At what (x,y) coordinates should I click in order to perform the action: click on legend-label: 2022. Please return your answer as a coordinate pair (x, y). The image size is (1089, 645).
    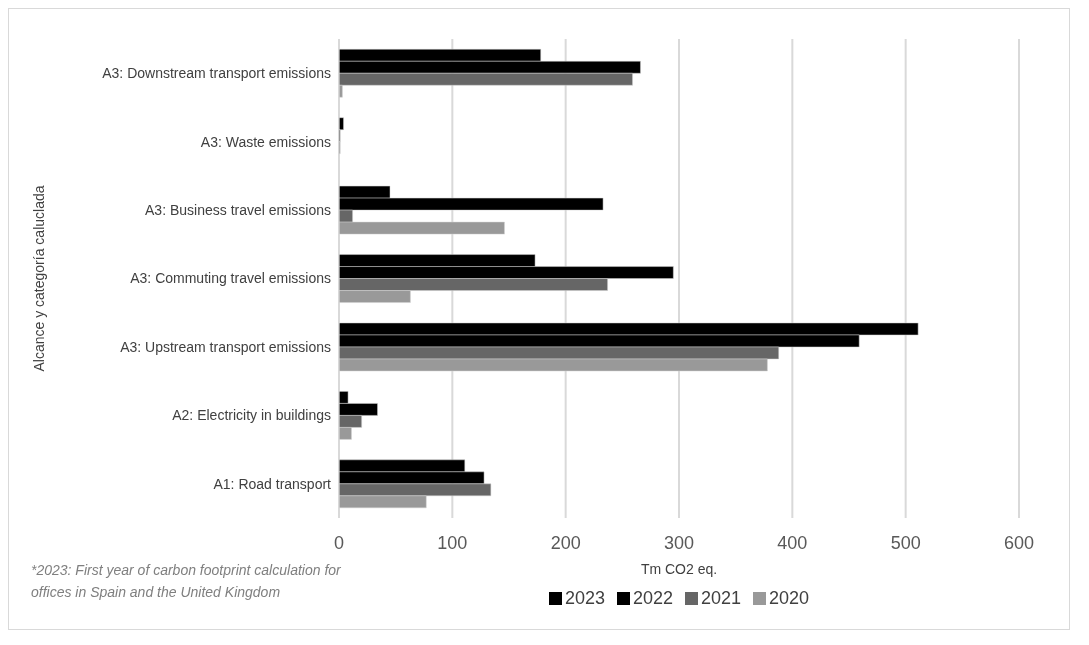
    Looking at the image, I should click on (652, 598).